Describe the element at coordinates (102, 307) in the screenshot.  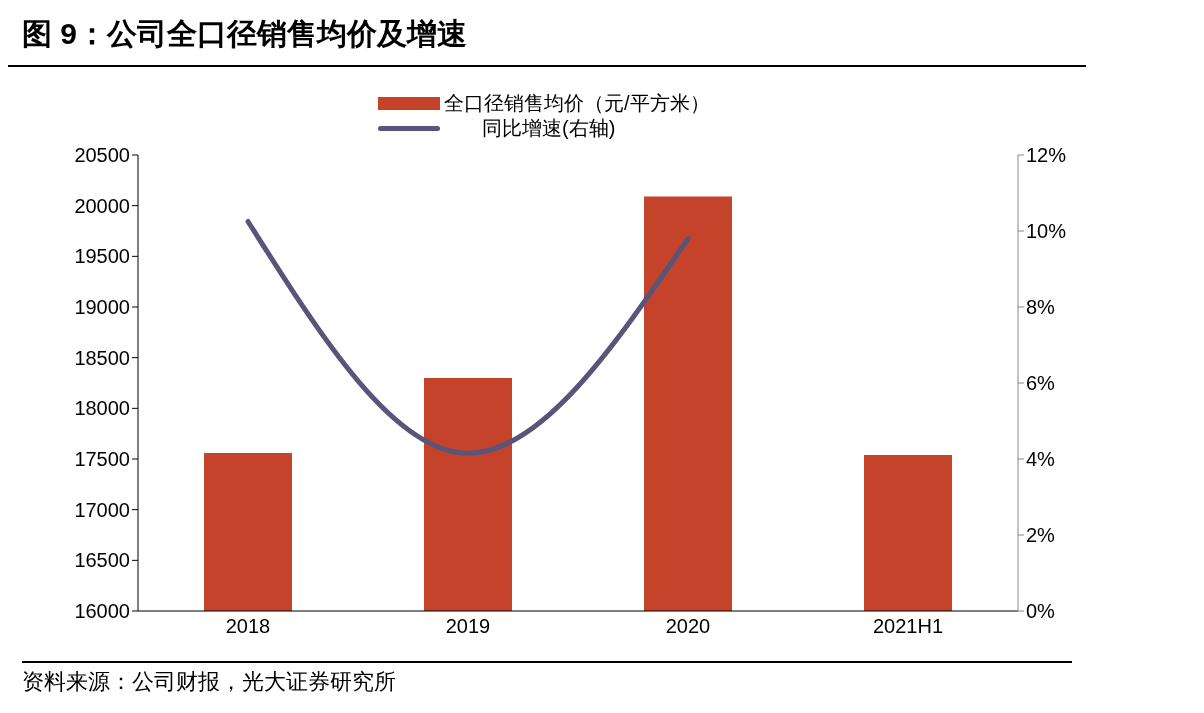
I see `y-tick-label: 19000` at that location.